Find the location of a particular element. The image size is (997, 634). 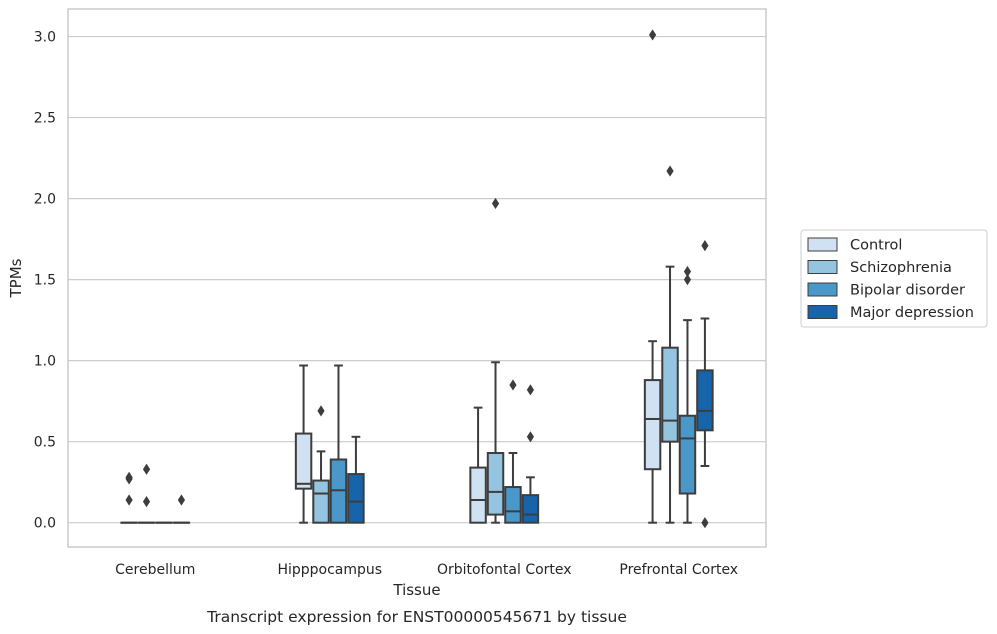

x-axis-label: Tissue is located at coordinates (416, 590).